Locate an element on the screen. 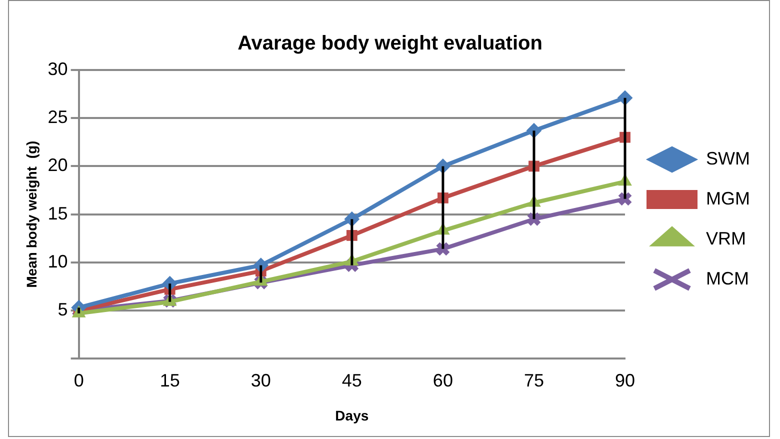  y-tick-label: 20 is located at coordinates (58, 165).